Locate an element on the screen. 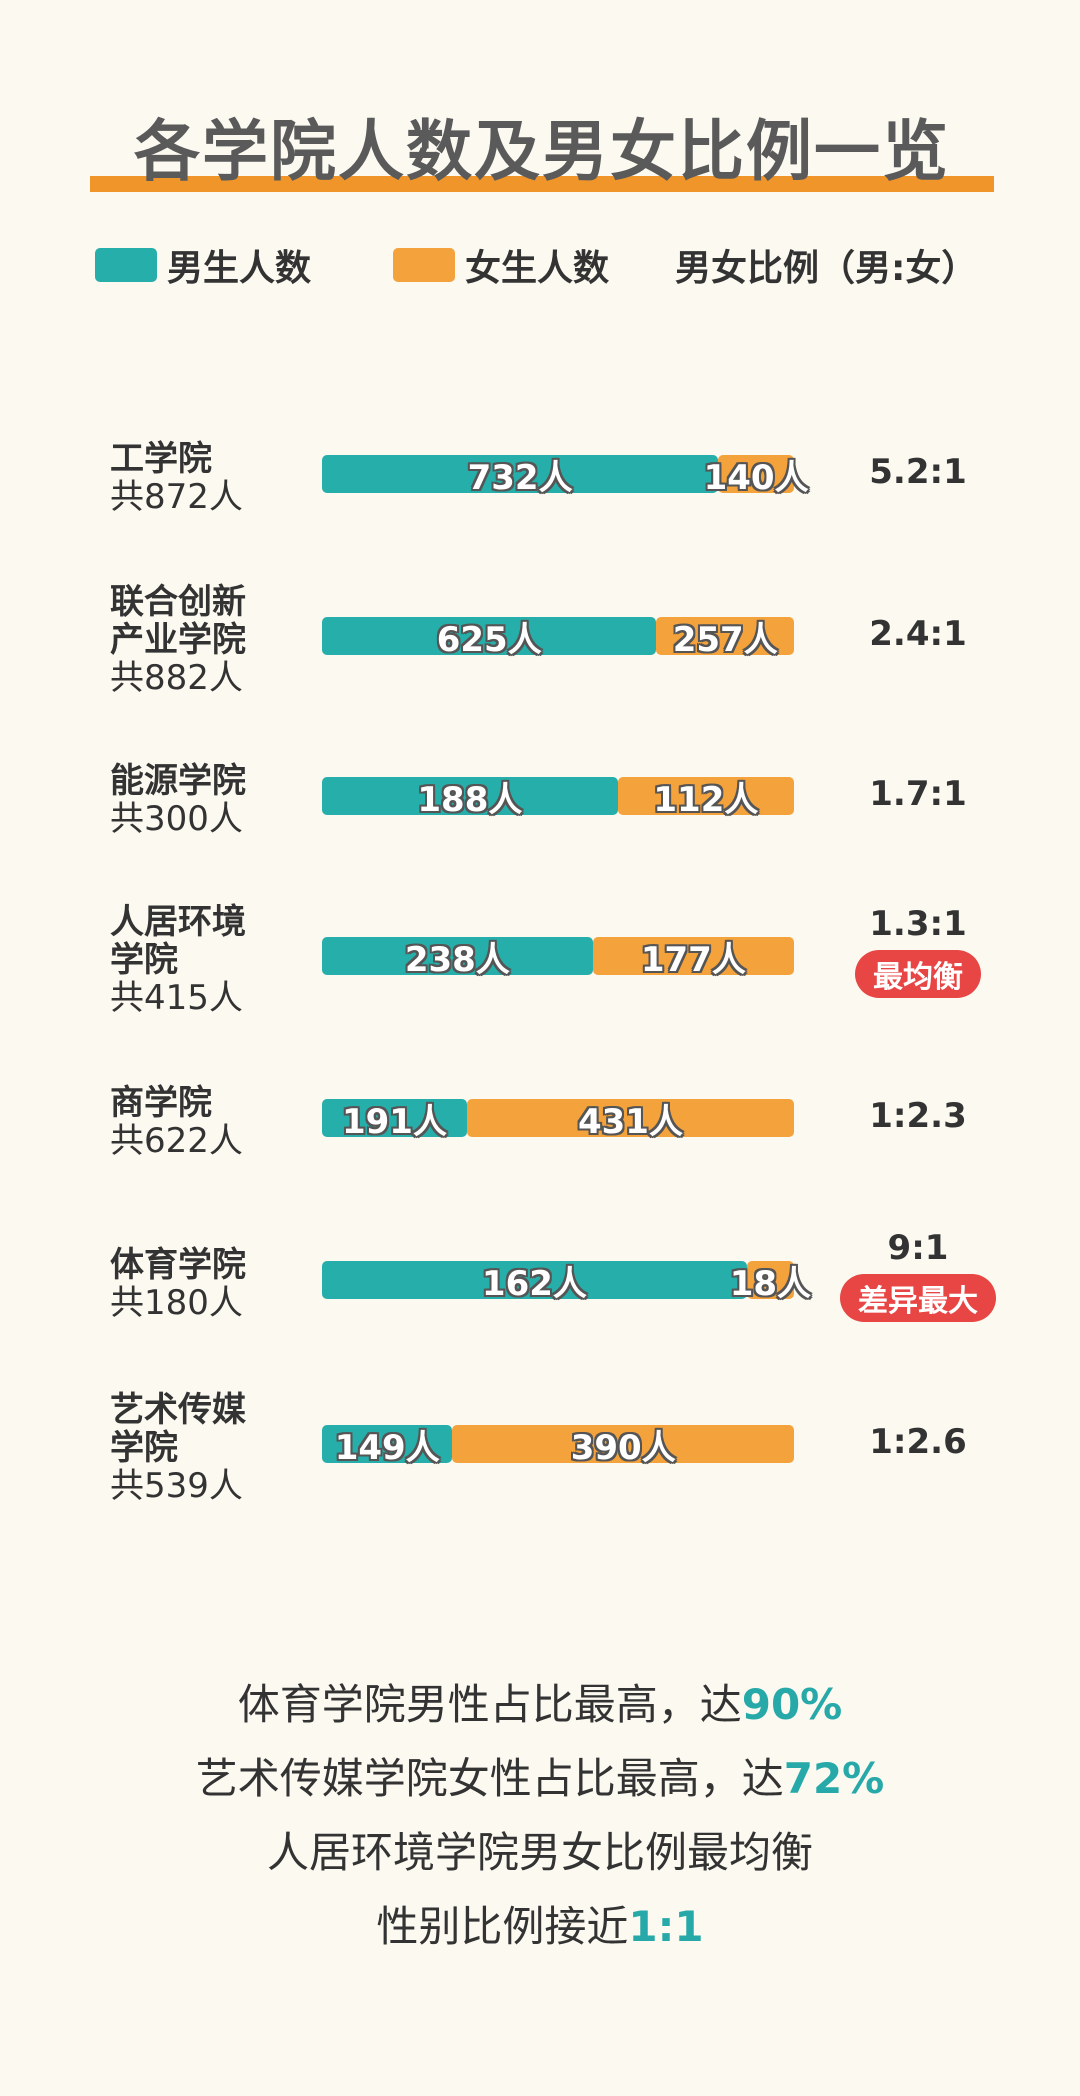  male-count-label: 162人 is located at coordinates (534, 1280).